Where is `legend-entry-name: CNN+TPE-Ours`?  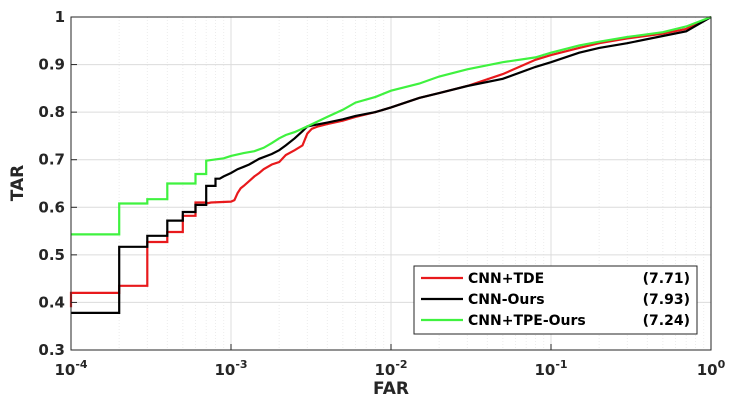 legend-entry-name: CNN+TPE-Ours is located at coordinates (527, 321).